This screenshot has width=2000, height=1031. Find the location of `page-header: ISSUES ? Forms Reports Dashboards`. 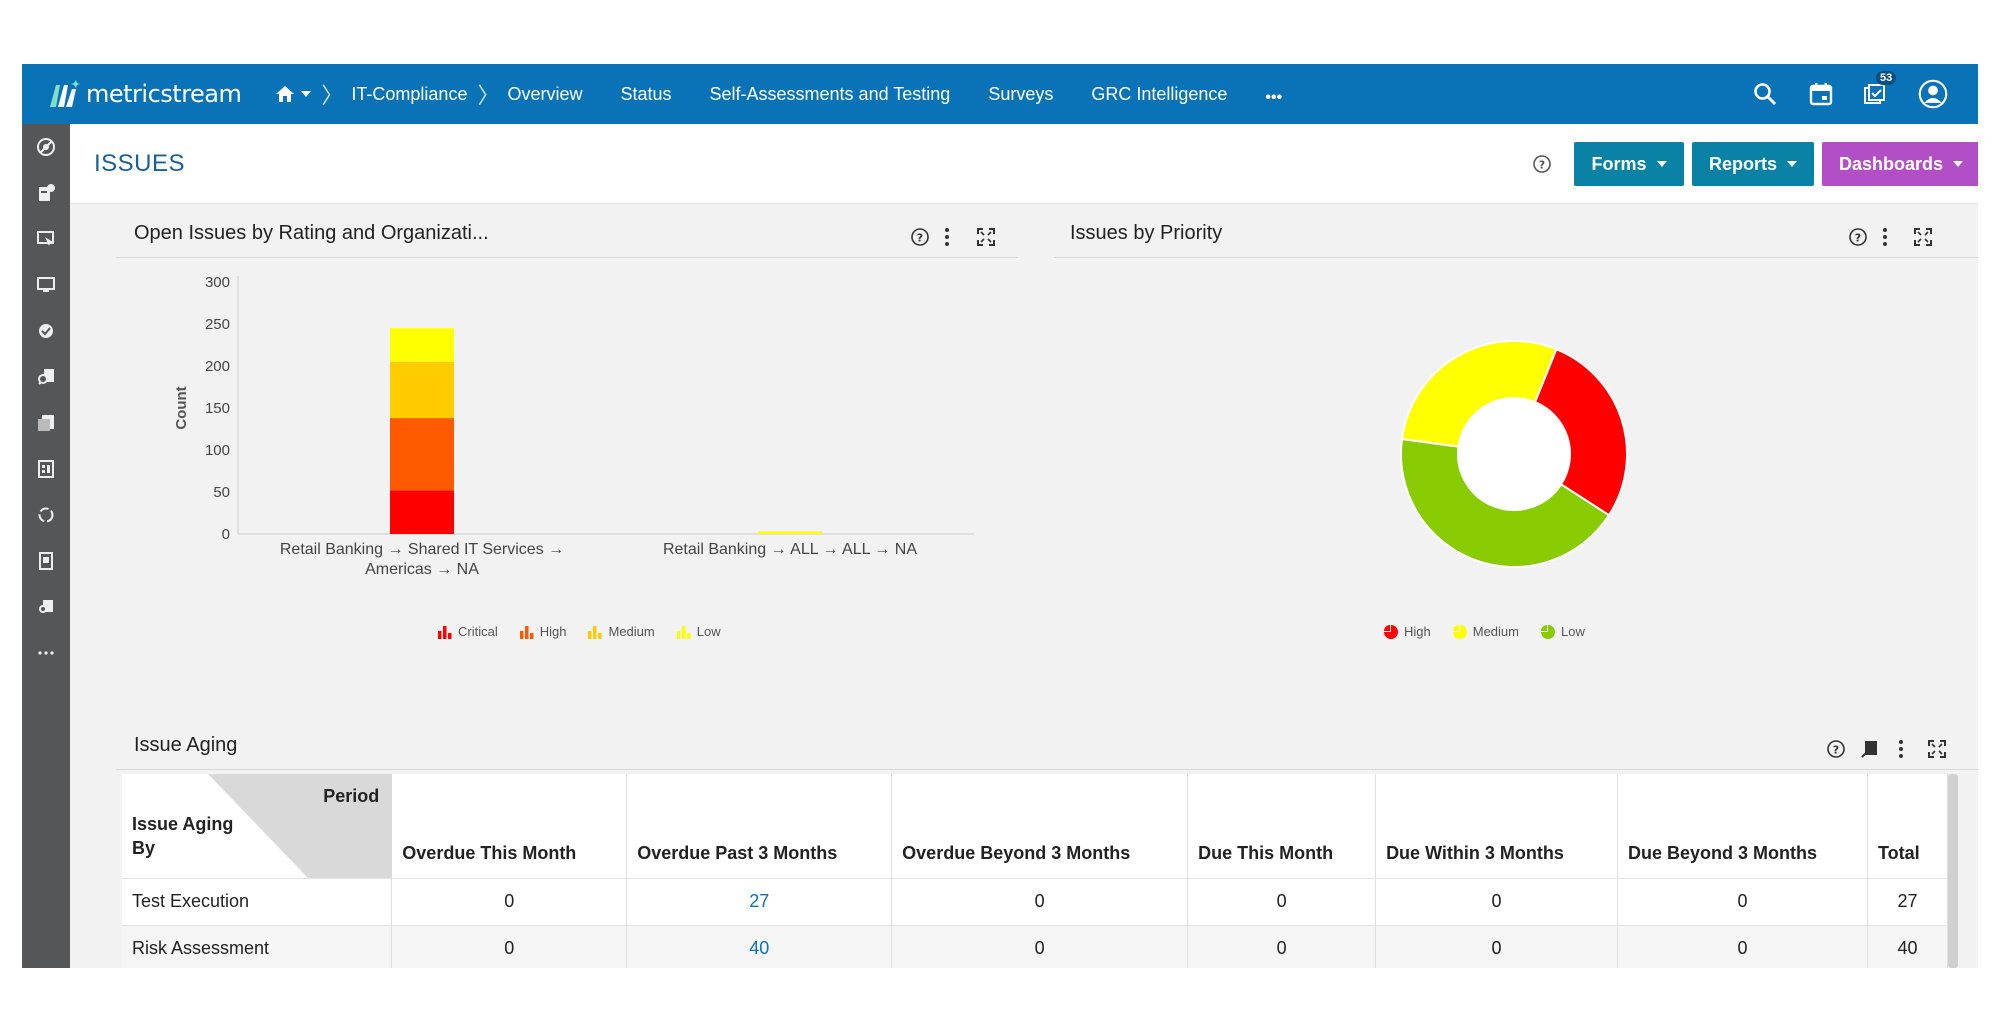

page-header: ISSUES ? Forms Reports Dashboards is located at coordinates (1024, 164).